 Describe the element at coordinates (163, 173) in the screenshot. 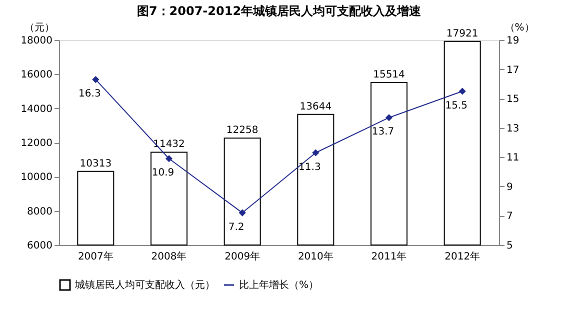

I see `data-label: 10.9` at that location.